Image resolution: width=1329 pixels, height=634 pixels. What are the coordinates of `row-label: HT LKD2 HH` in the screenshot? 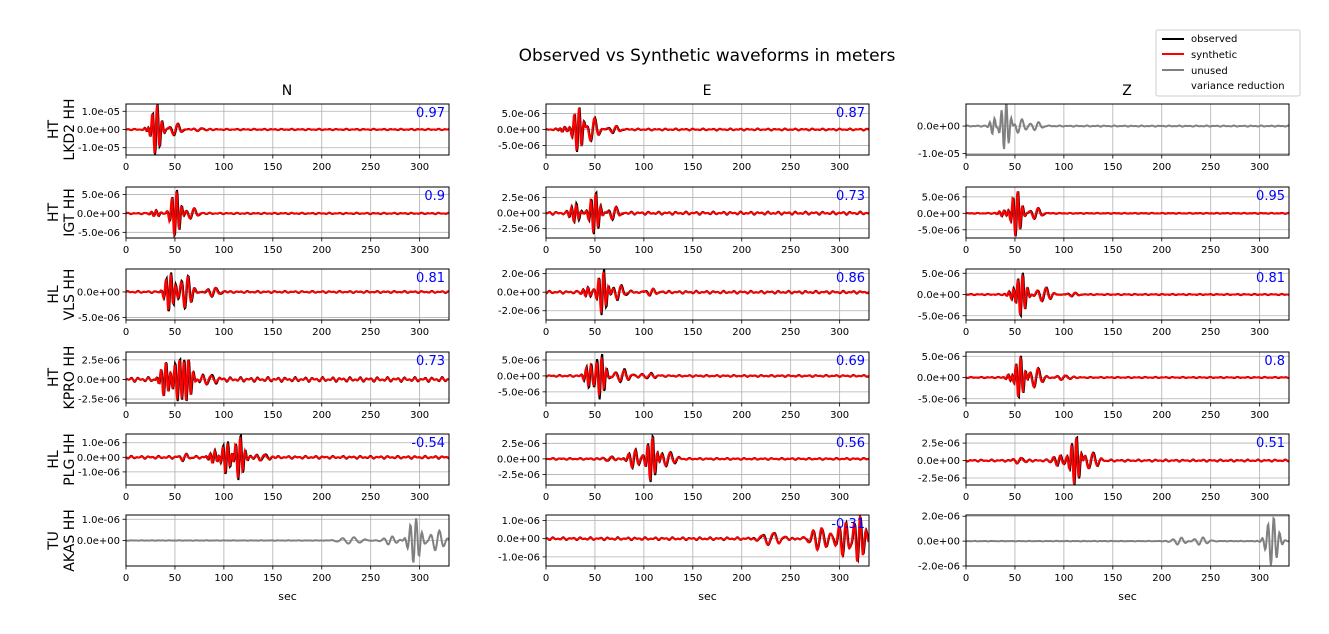 It's located at (62, 129).